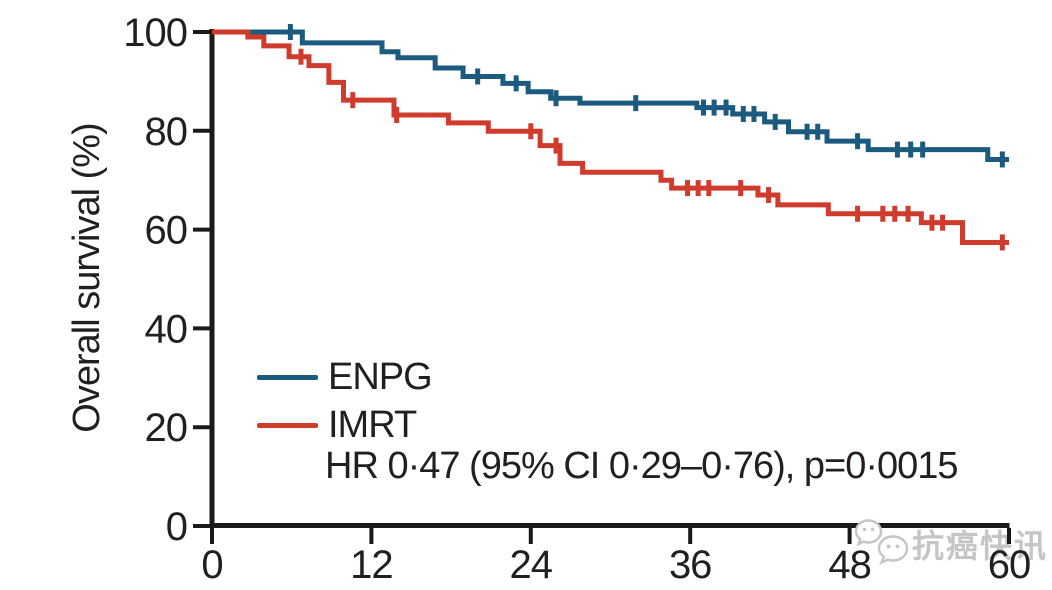 This screenshot has width=1052, height=590. Describe the element at coordinates (980, 546) in the screenshot. I see `watermark-text: 抗癌快讯` at that location.